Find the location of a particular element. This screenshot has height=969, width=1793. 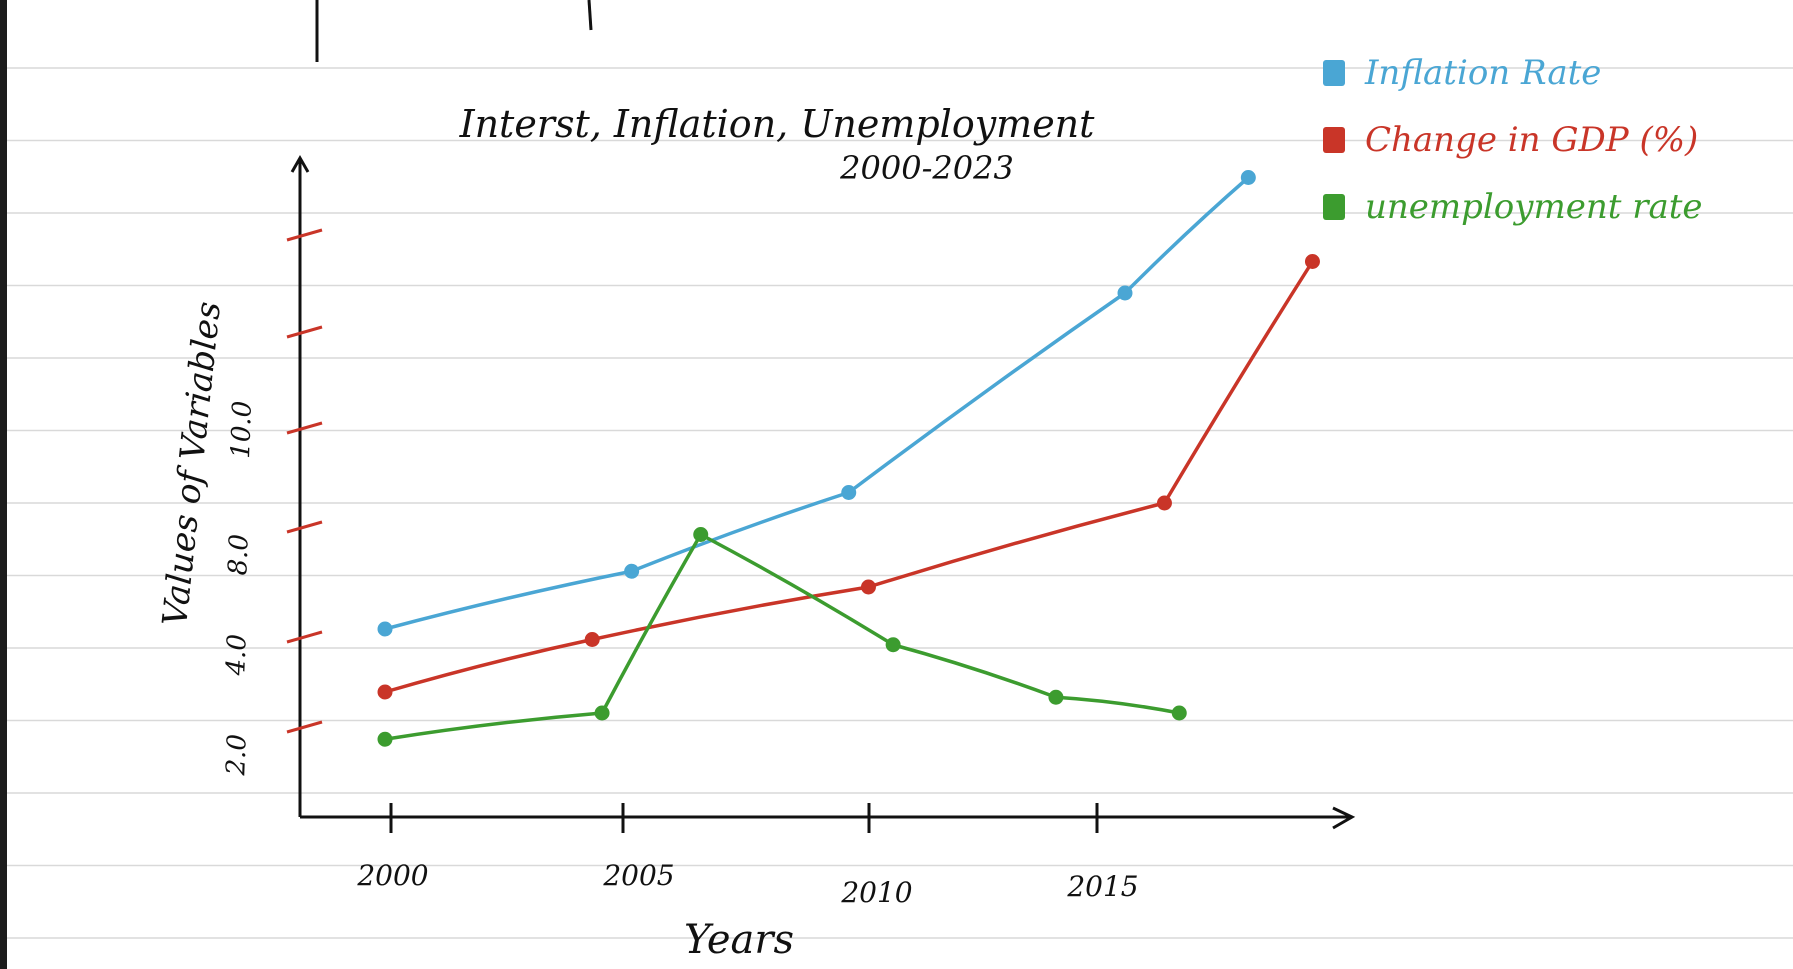

chart-title: Interst, Inflation, Unemployment is located at coordinates (777, 124).